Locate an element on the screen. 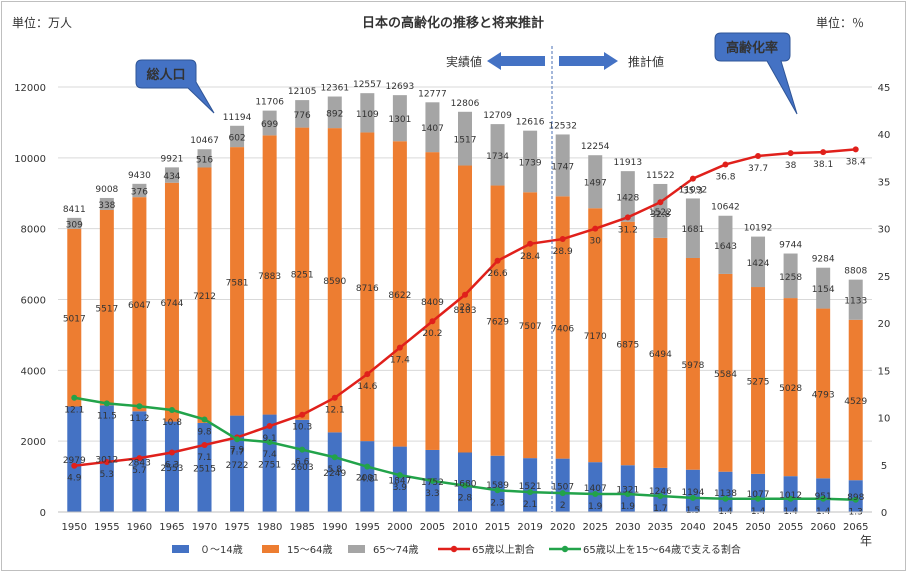 The width and height of the screenshot is (907, 572). data-label-15-64: 5517 is located at coordinates (106, 310).